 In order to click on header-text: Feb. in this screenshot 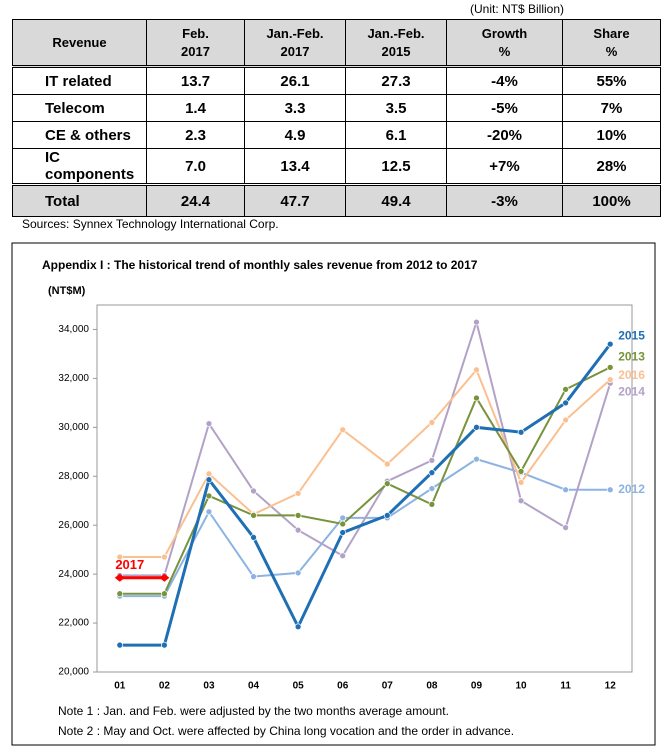, I will do `click(195, 33)`.